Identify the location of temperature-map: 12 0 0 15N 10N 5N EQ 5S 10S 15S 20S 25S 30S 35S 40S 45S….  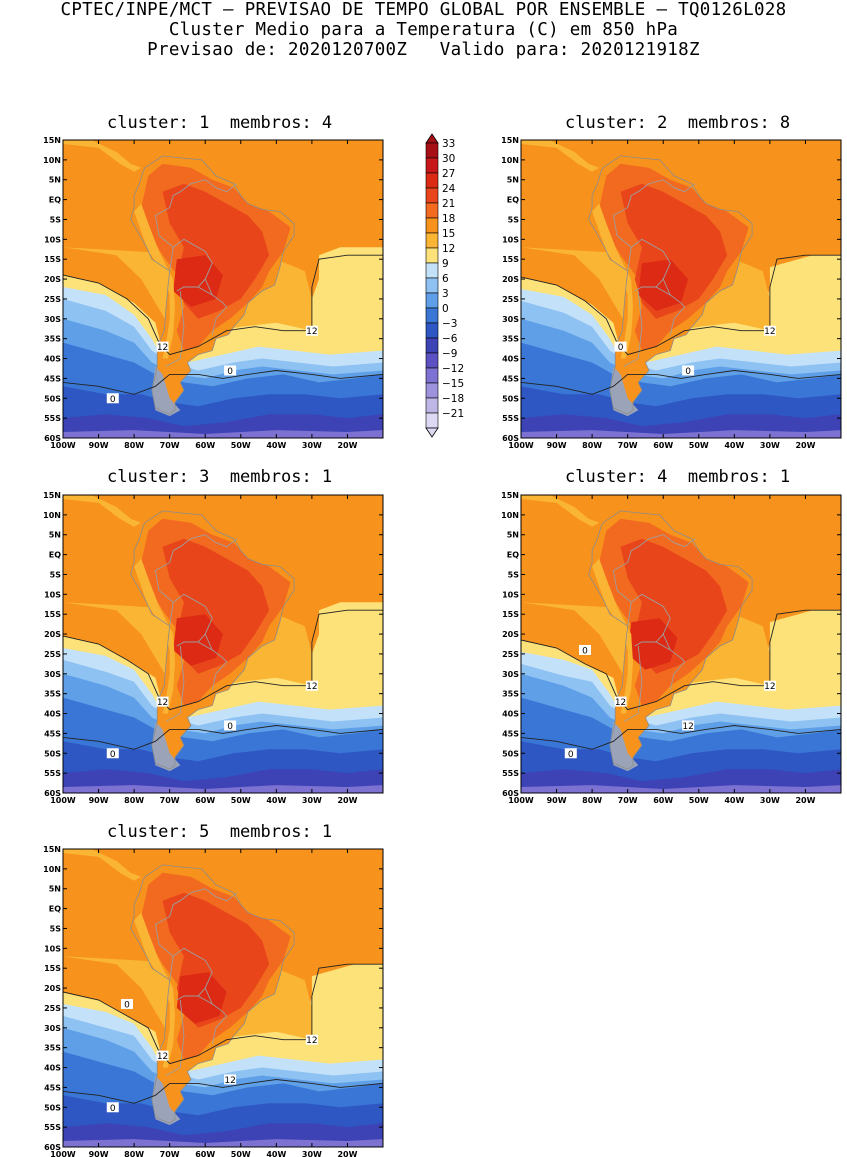
(671, 292).